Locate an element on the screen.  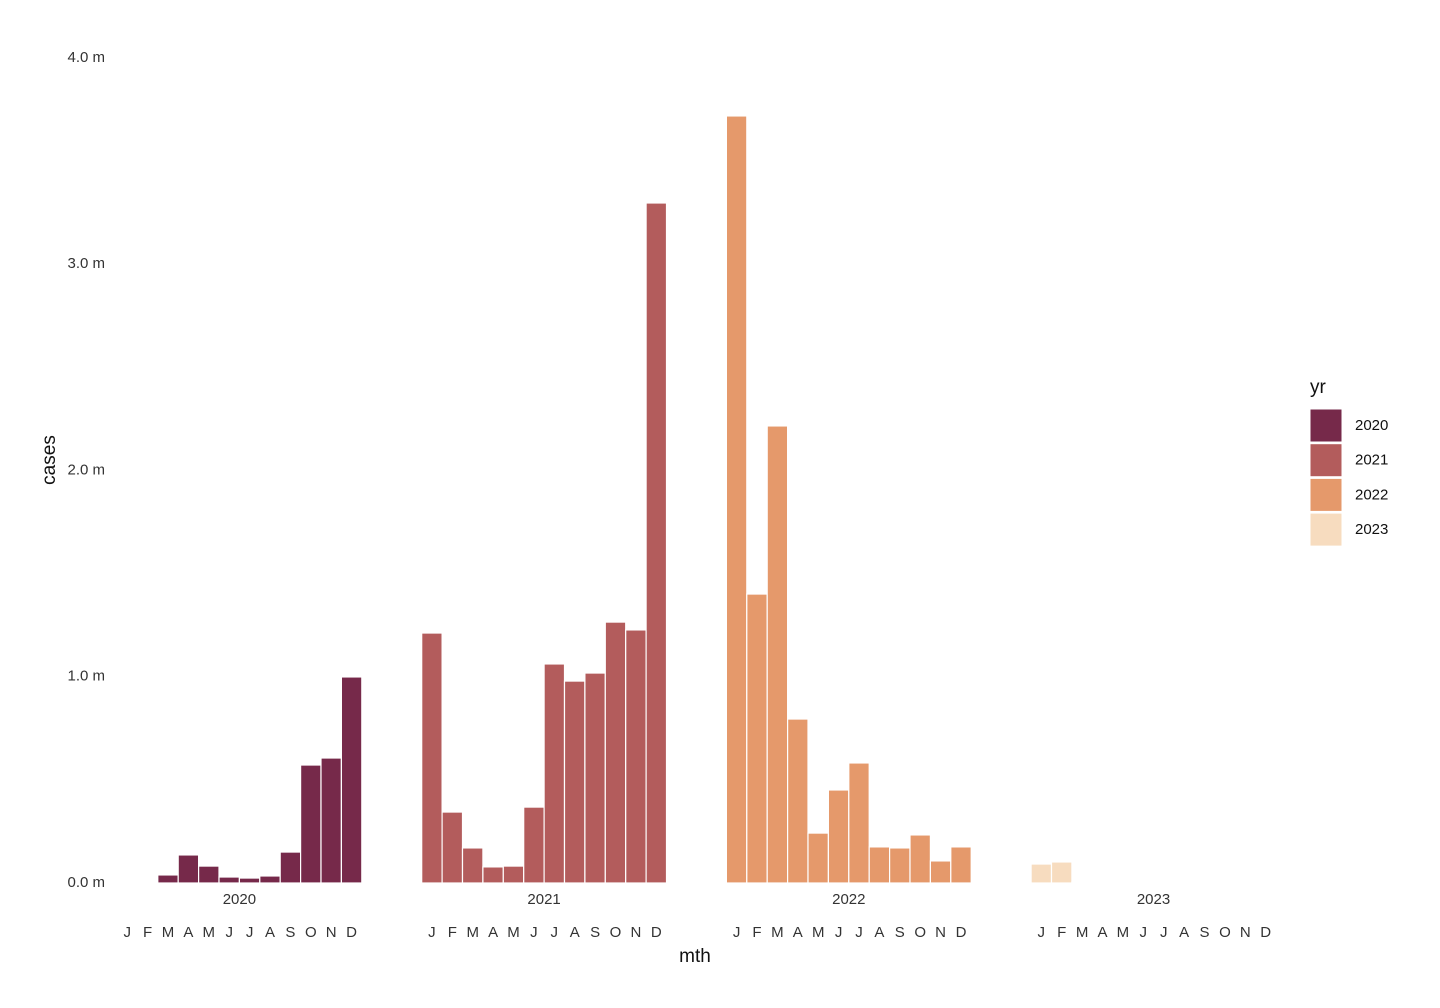
y-tick-label: 4.0 m is located at coordinates (86, 57).